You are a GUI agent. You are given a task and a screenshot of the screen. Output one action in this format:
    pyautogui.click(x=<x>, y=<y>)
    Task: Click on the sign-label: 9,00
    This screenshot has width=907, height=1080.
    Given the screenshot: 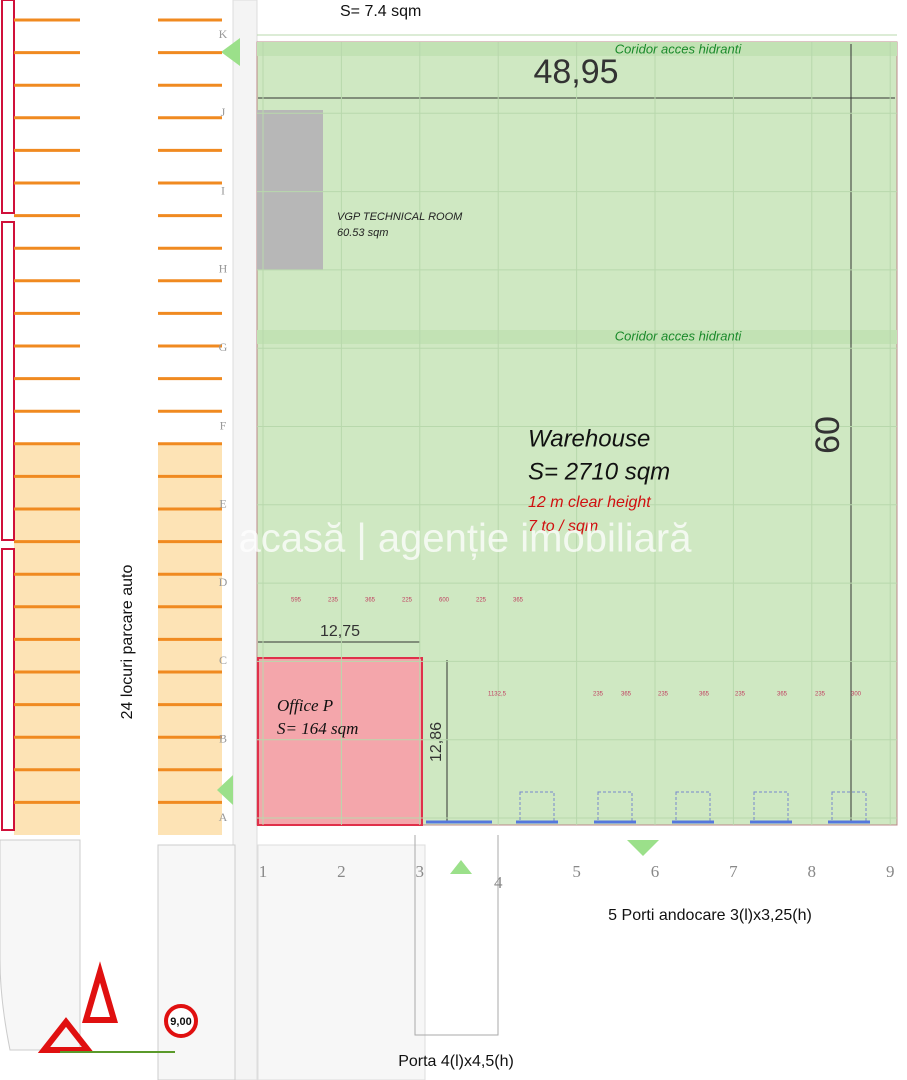 What is the action you would take?
    pyautogui.click(x=180, y=1022)
    